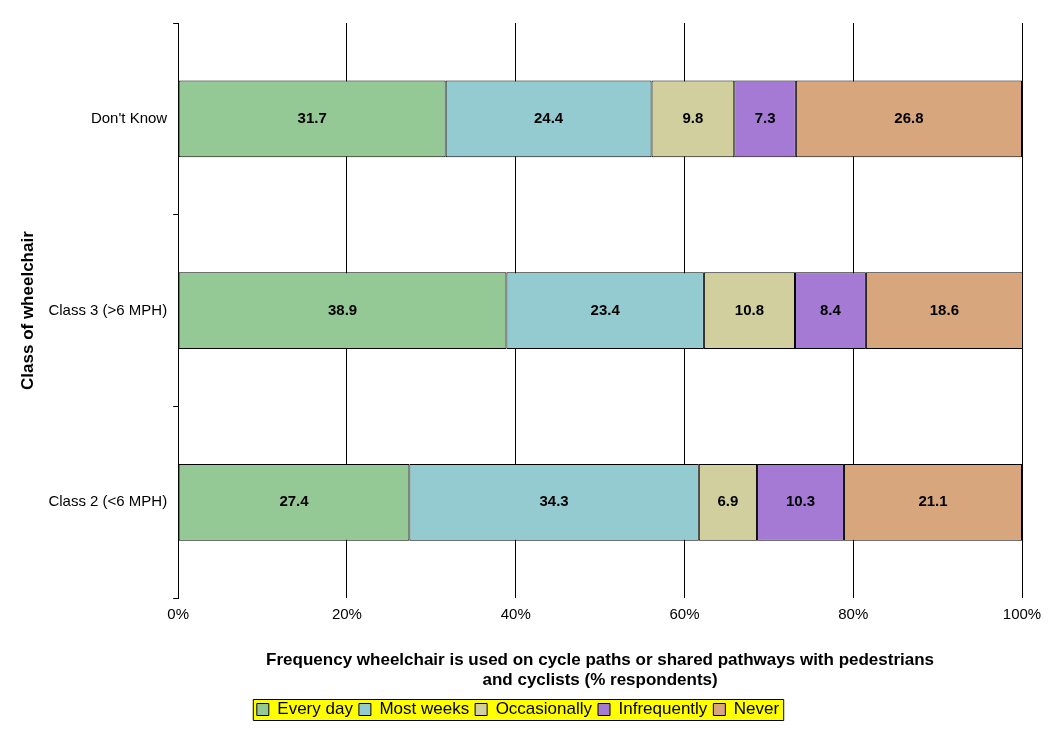 The width and height of the screenshot is (1060, 740). What do you see at coordinates (342, 309) in the screenshot?
I see `data-label: 38.9` at bounding box center [342, 309].